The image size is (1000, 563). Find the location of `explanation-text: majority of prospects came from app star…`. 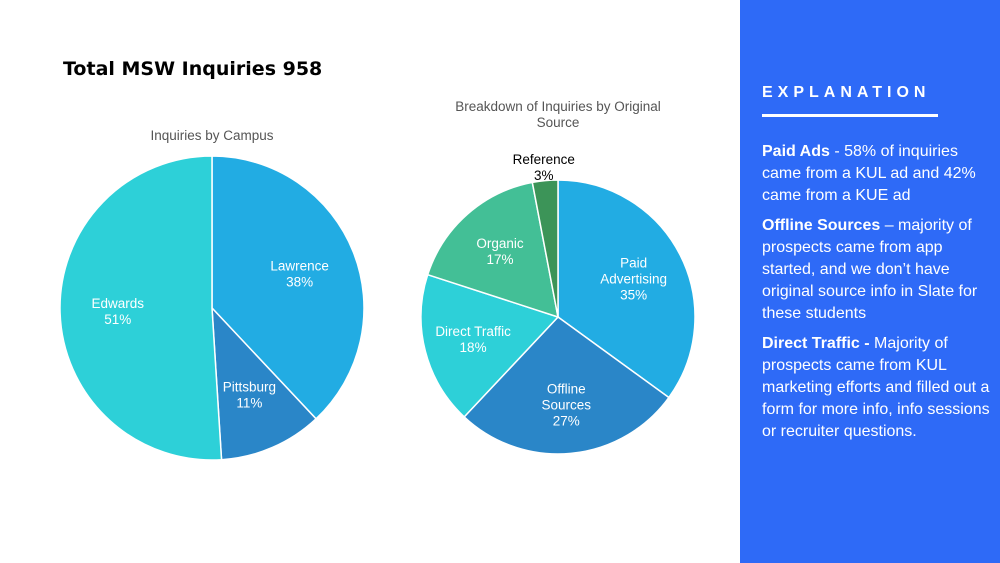

explanation-text: majority of prospects came from app star… is located at coordinates (870, 269).